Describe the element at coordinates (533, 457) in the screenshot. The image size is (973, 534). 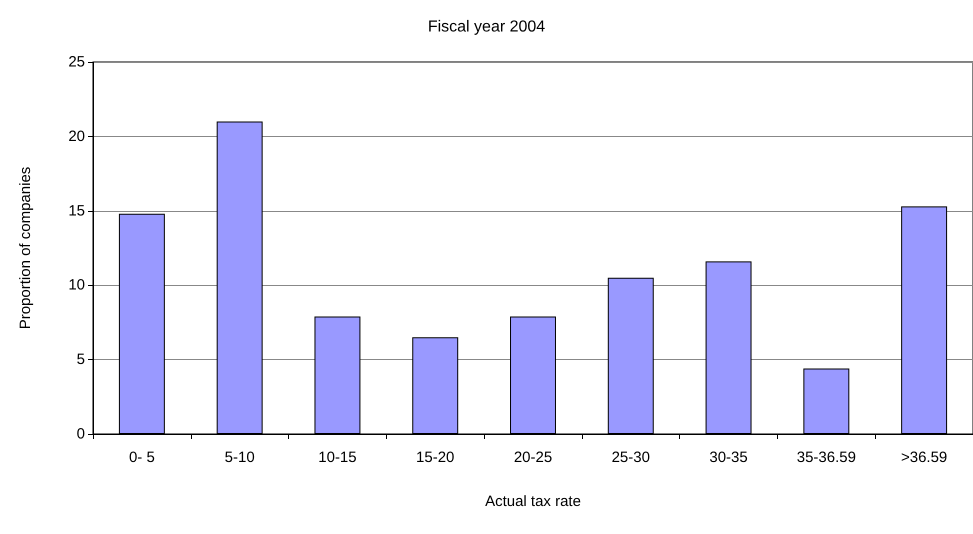
I see `x-tick-label: 20-25` at that location.